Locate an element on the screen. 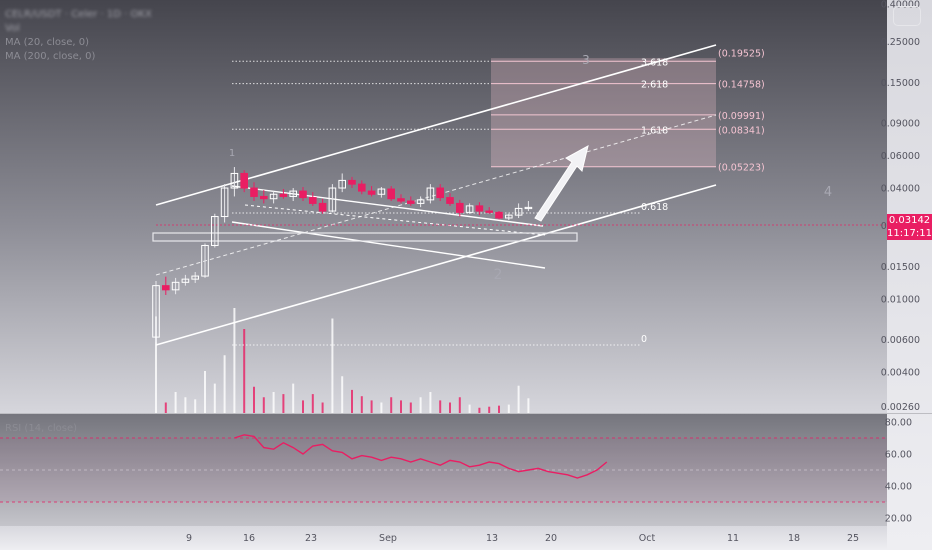  candles is located at coordinates (342, 255).